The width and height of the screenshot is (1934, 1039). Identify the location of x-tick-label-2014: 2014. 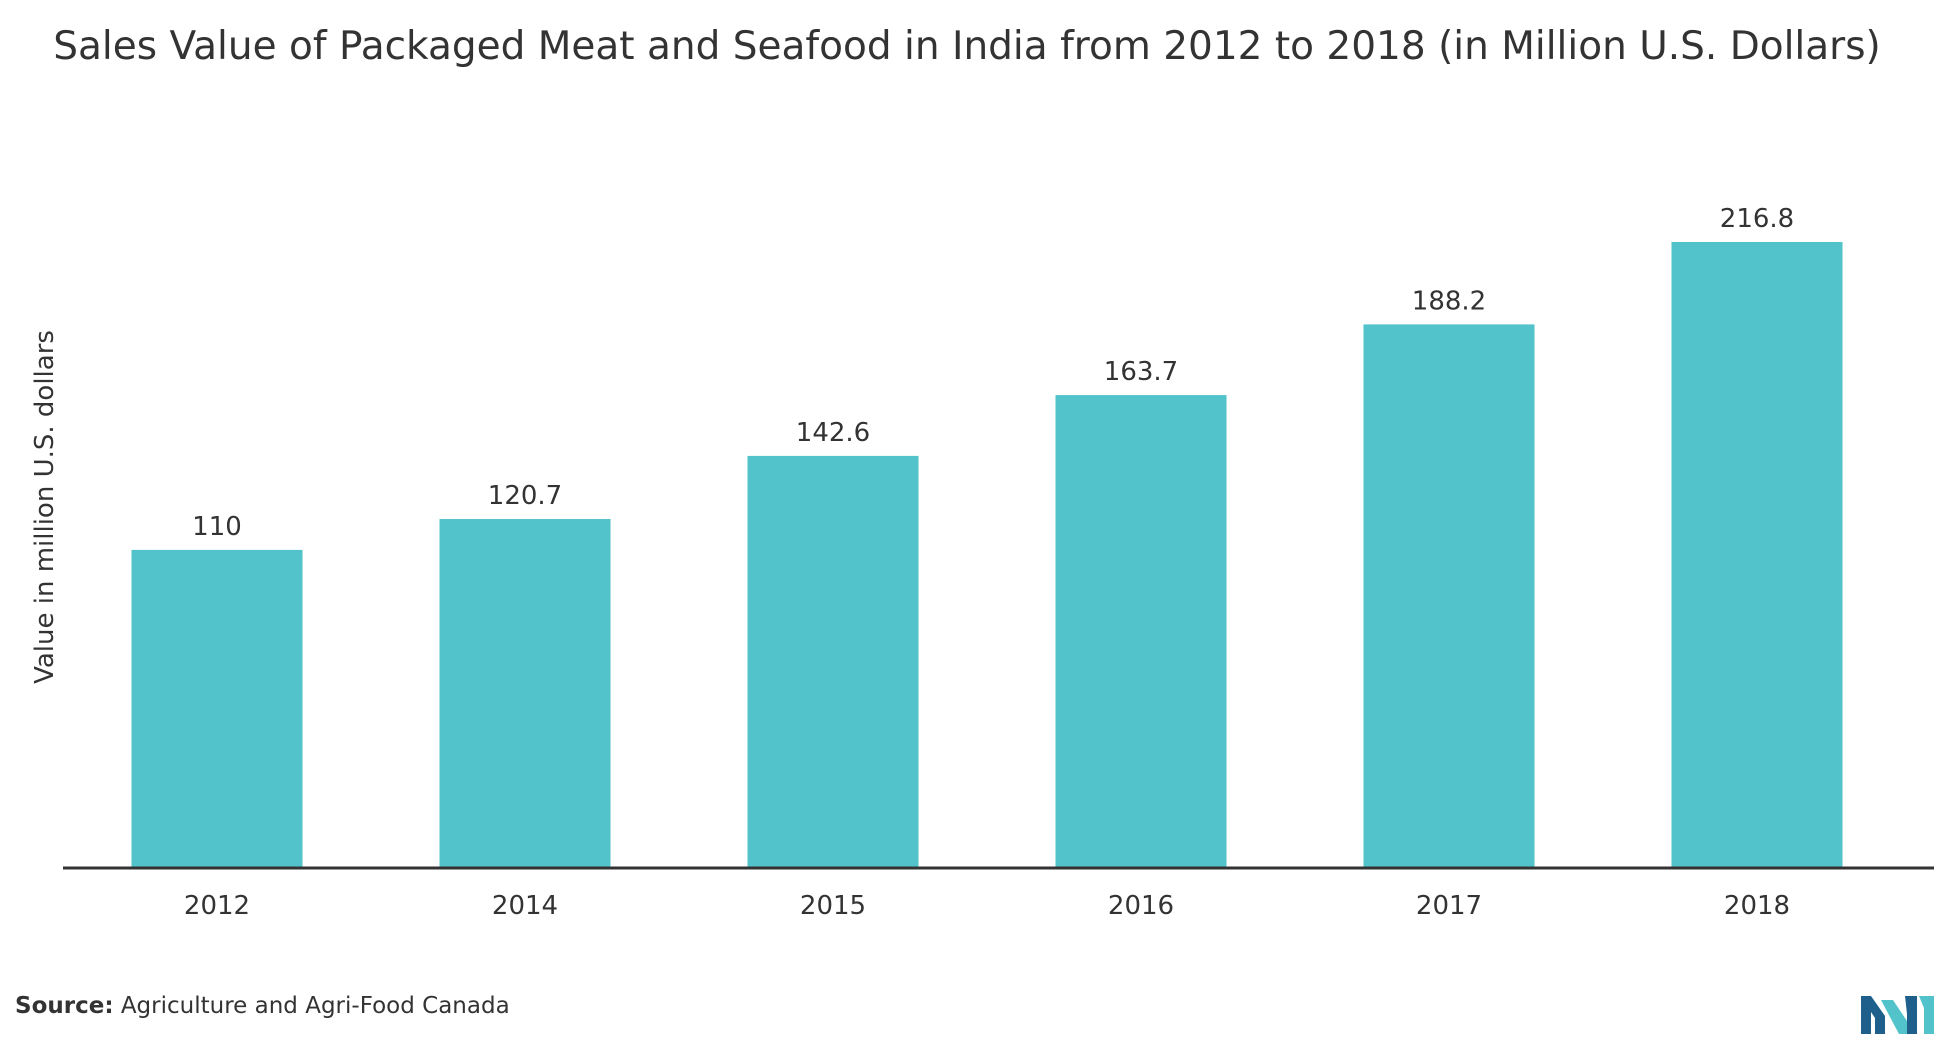
(525, 906).